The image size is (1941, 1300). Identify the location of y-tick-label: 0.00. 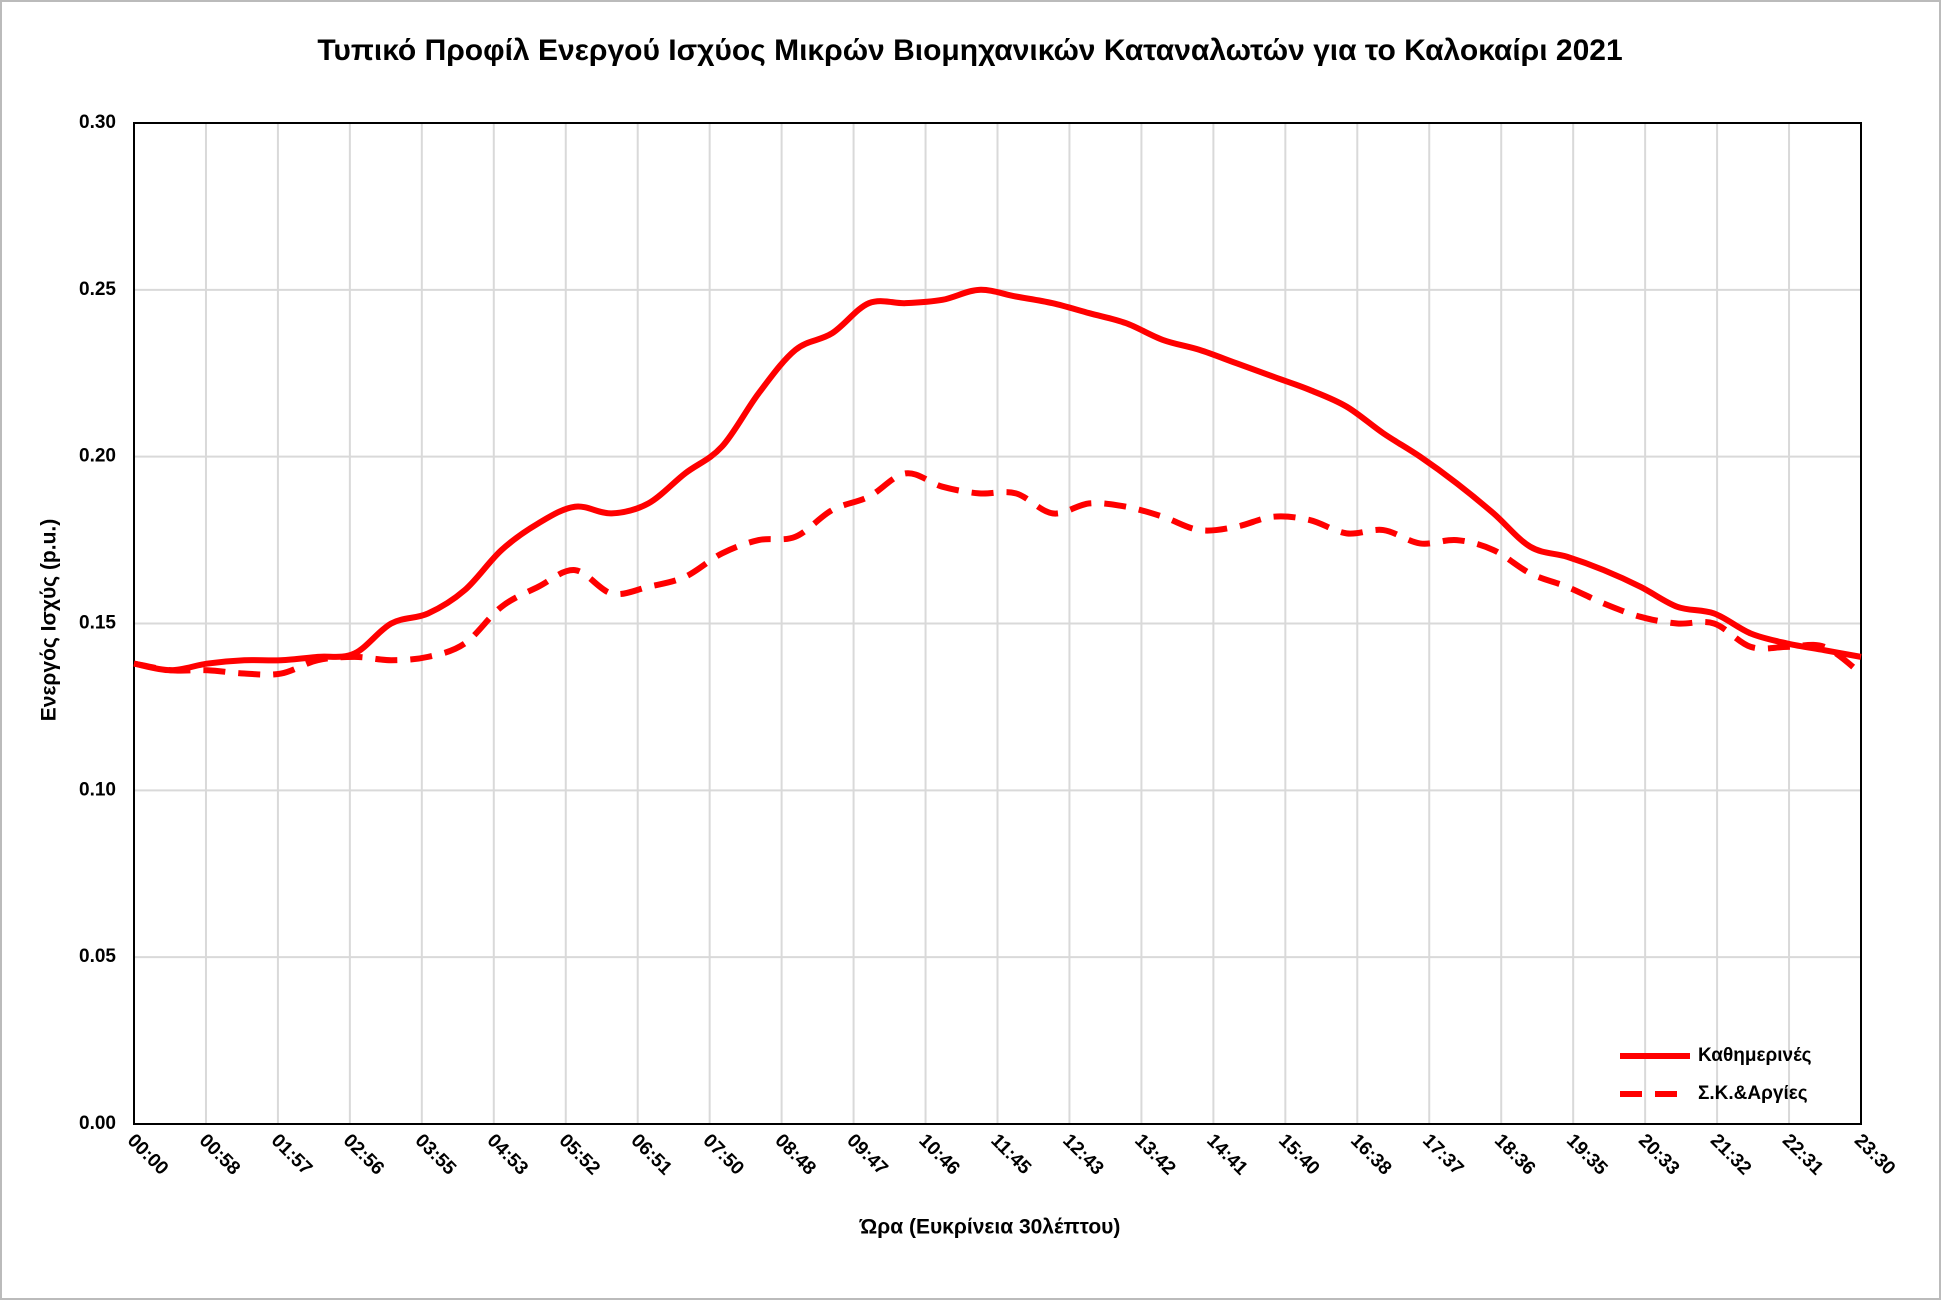
(97, 1123).